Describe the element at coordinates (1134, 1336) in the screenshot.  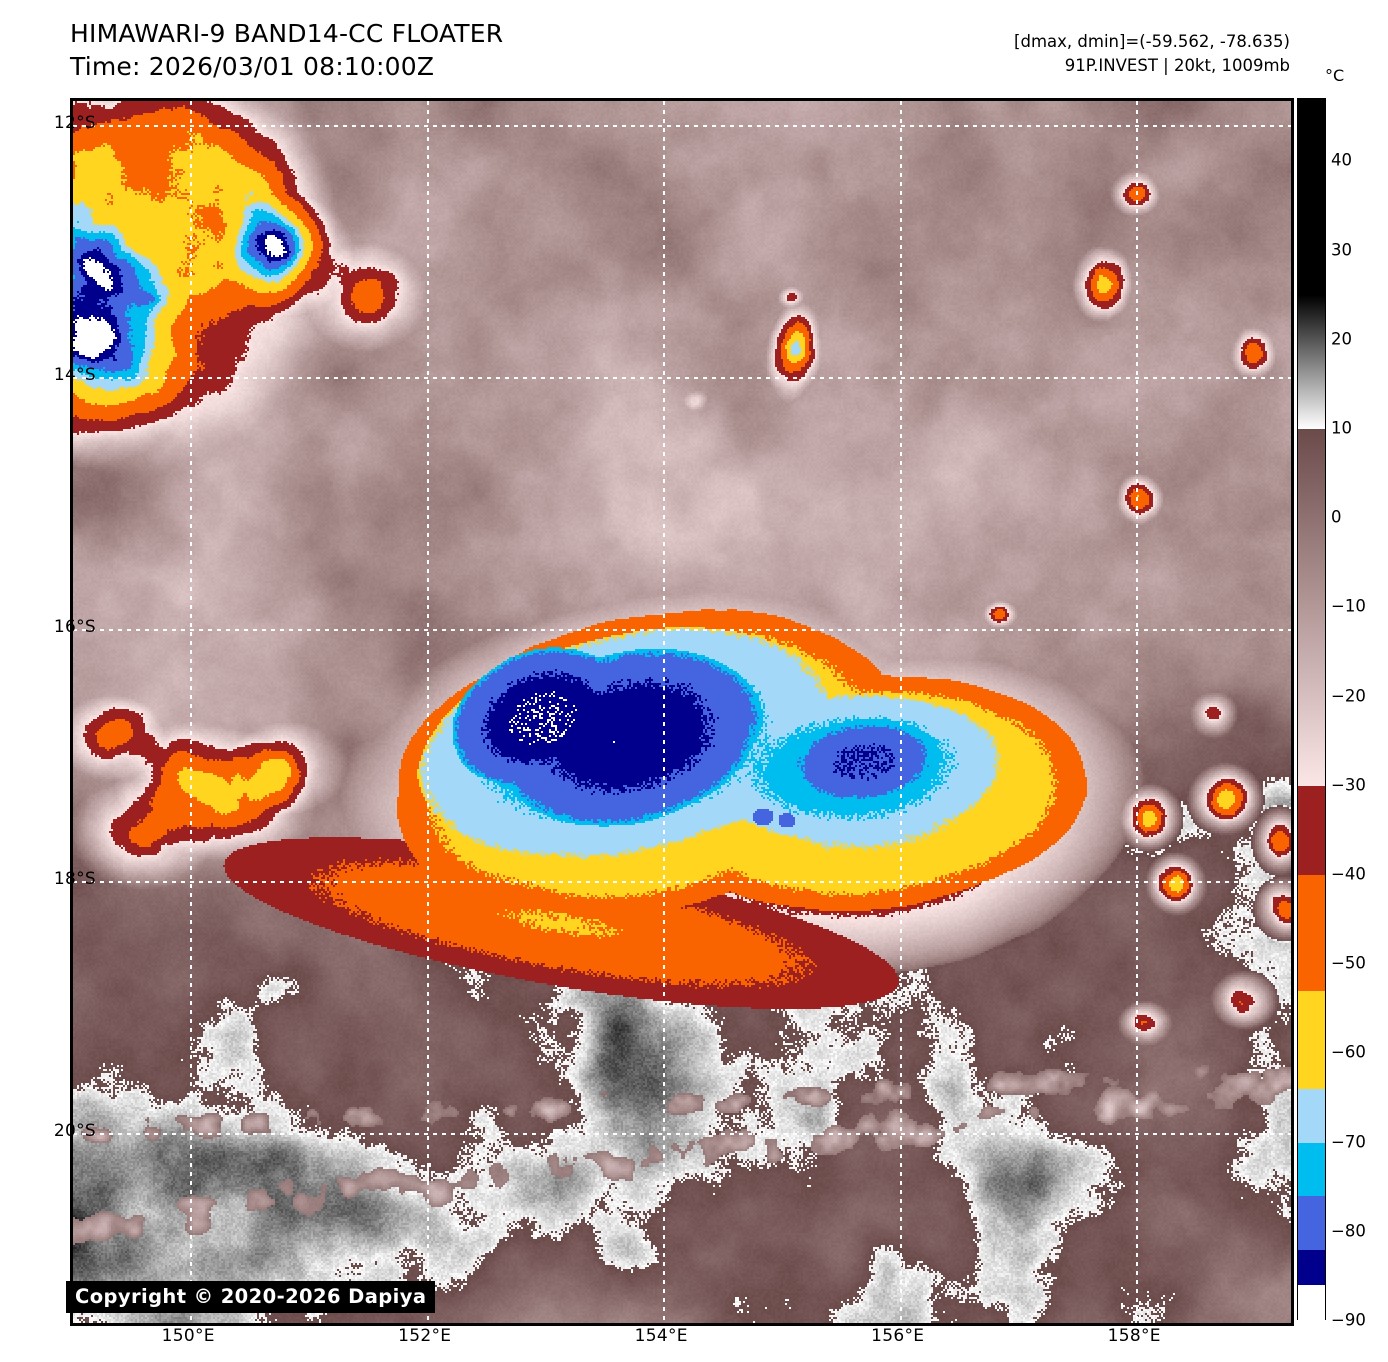
I see `longitude-tick-label: 158°E` at that location.